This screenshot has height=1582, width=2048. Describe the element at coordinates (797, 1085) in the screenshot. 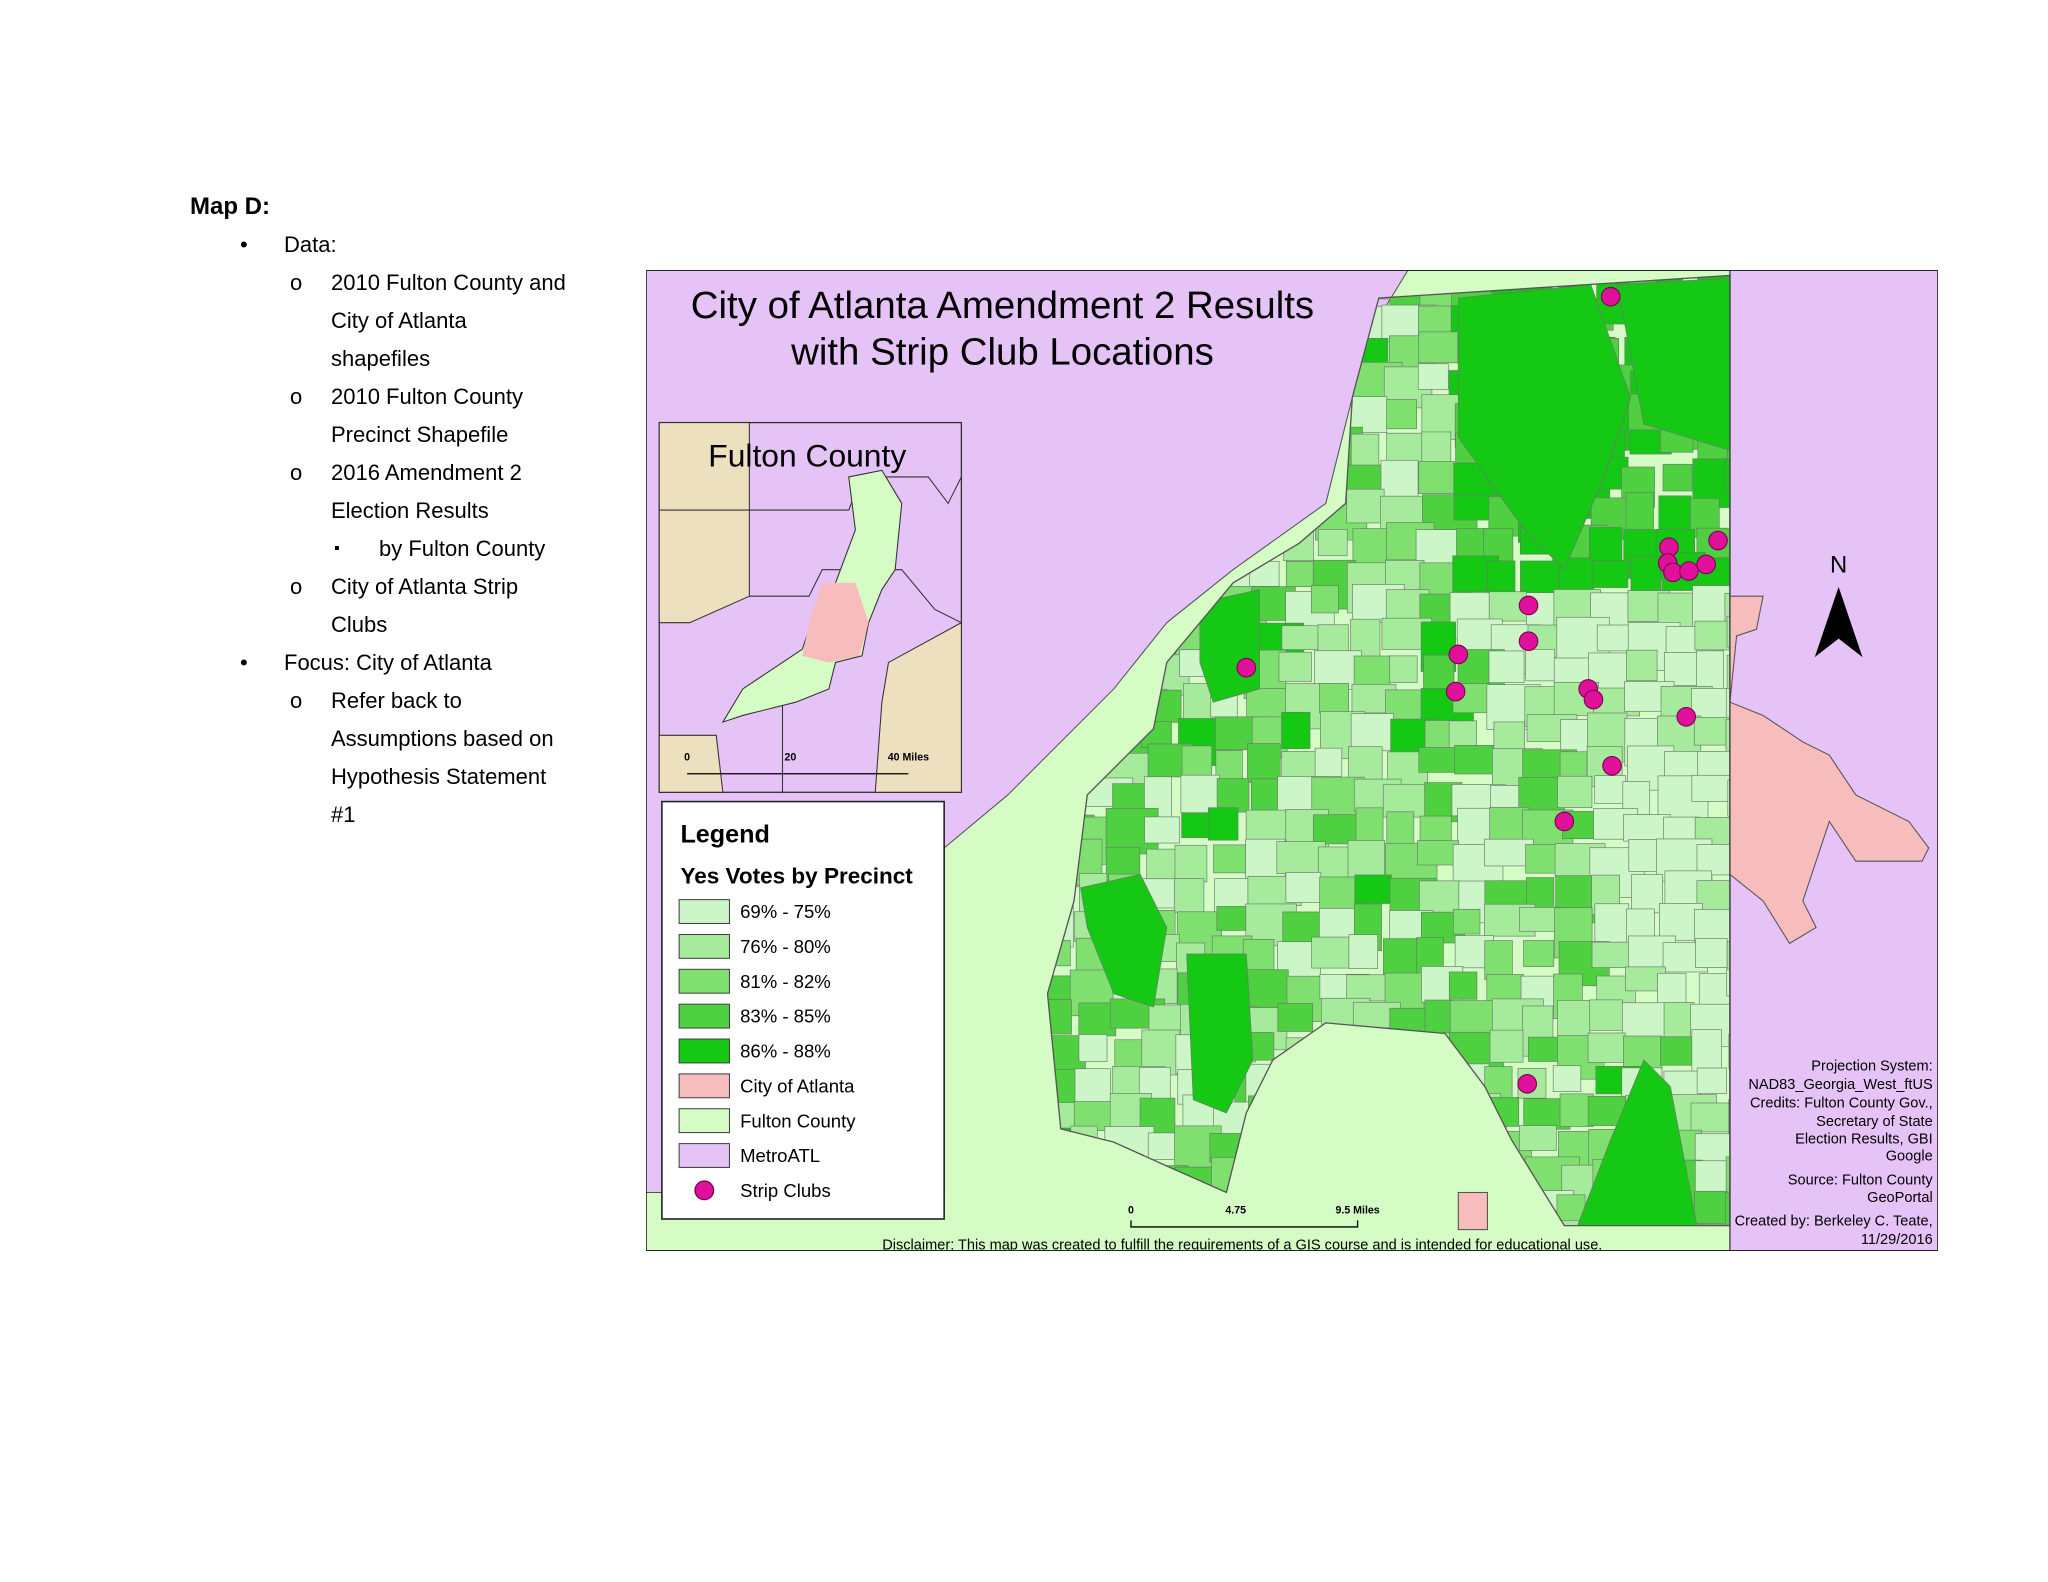

I see `legend-label: City of Atlanta` at that location.